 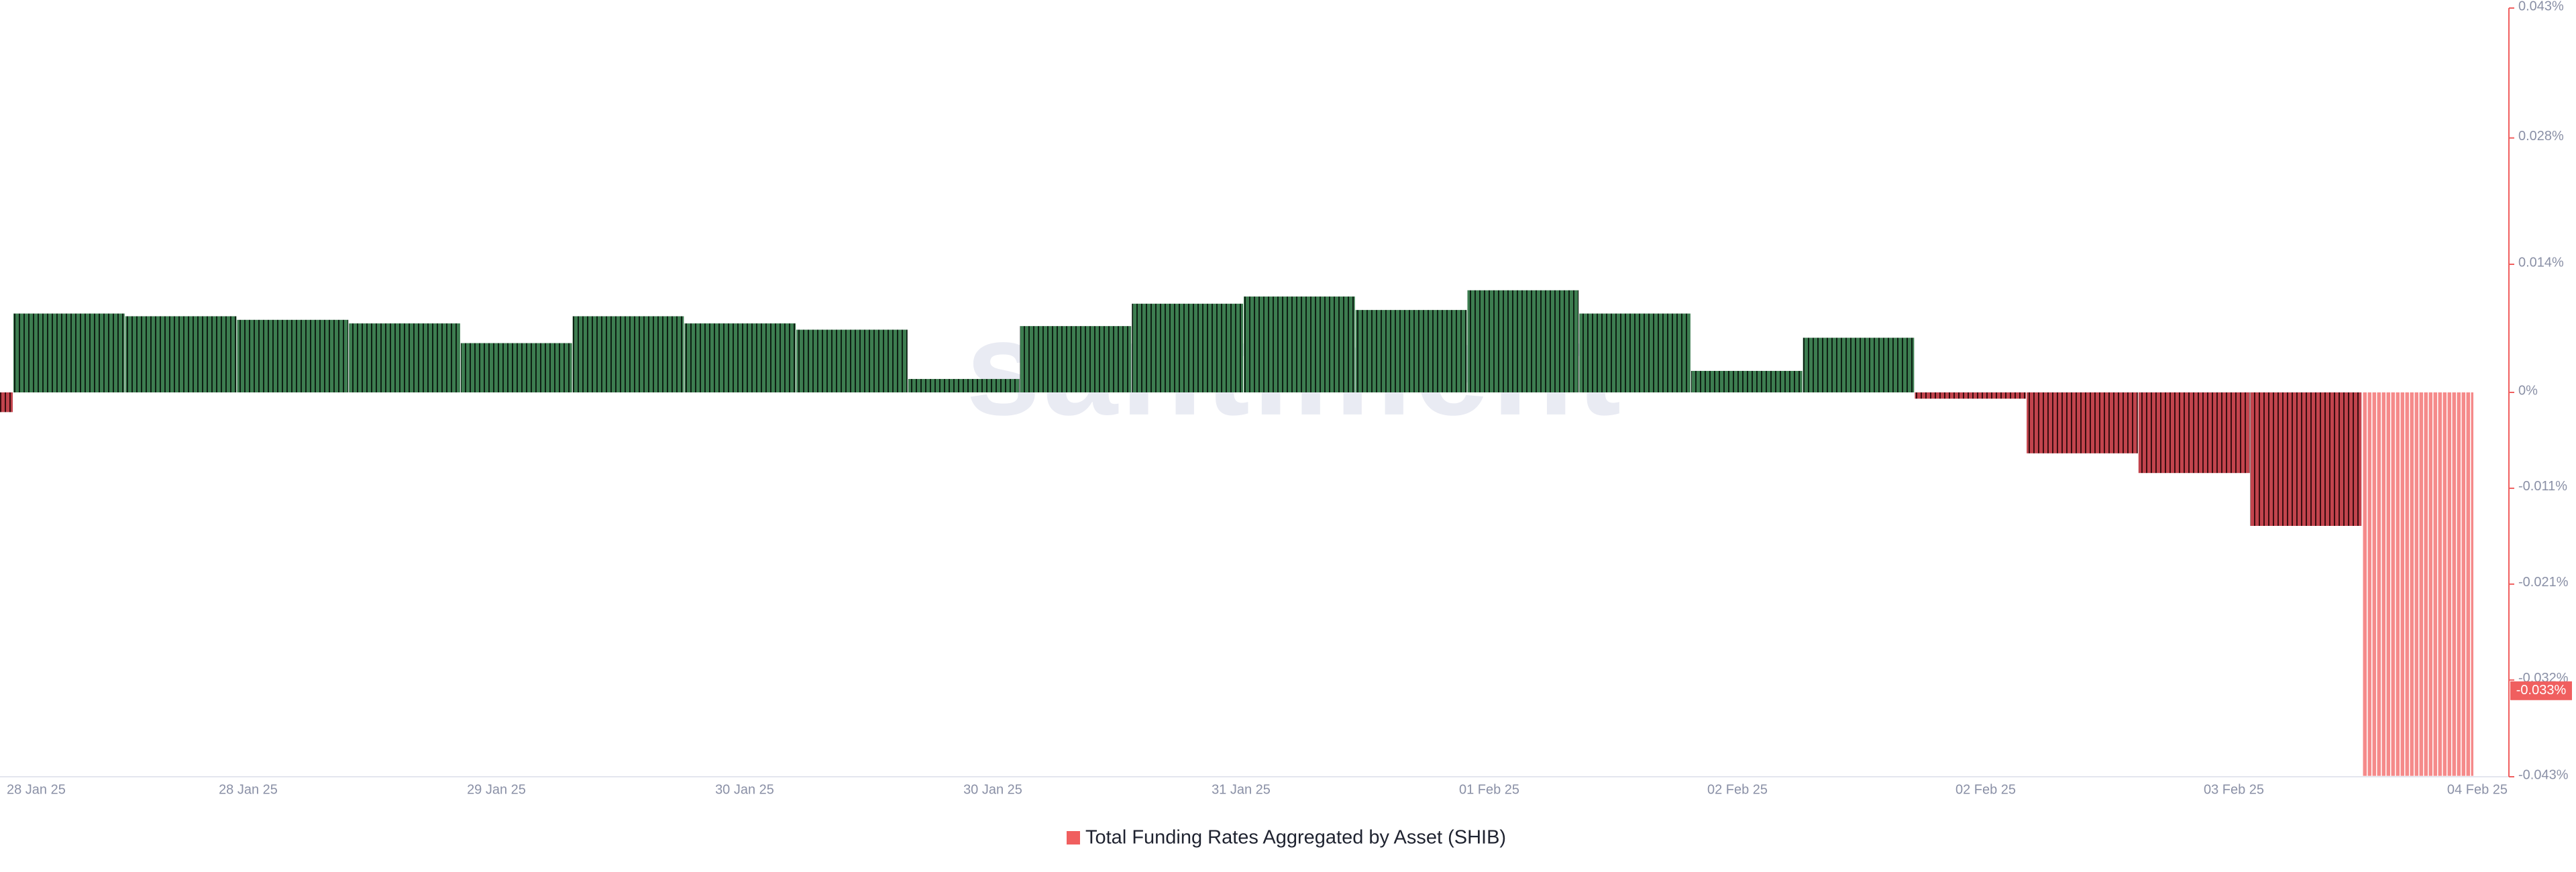 I want to click on y-tick-label: 0.043%, so click(x=2541, y=7).